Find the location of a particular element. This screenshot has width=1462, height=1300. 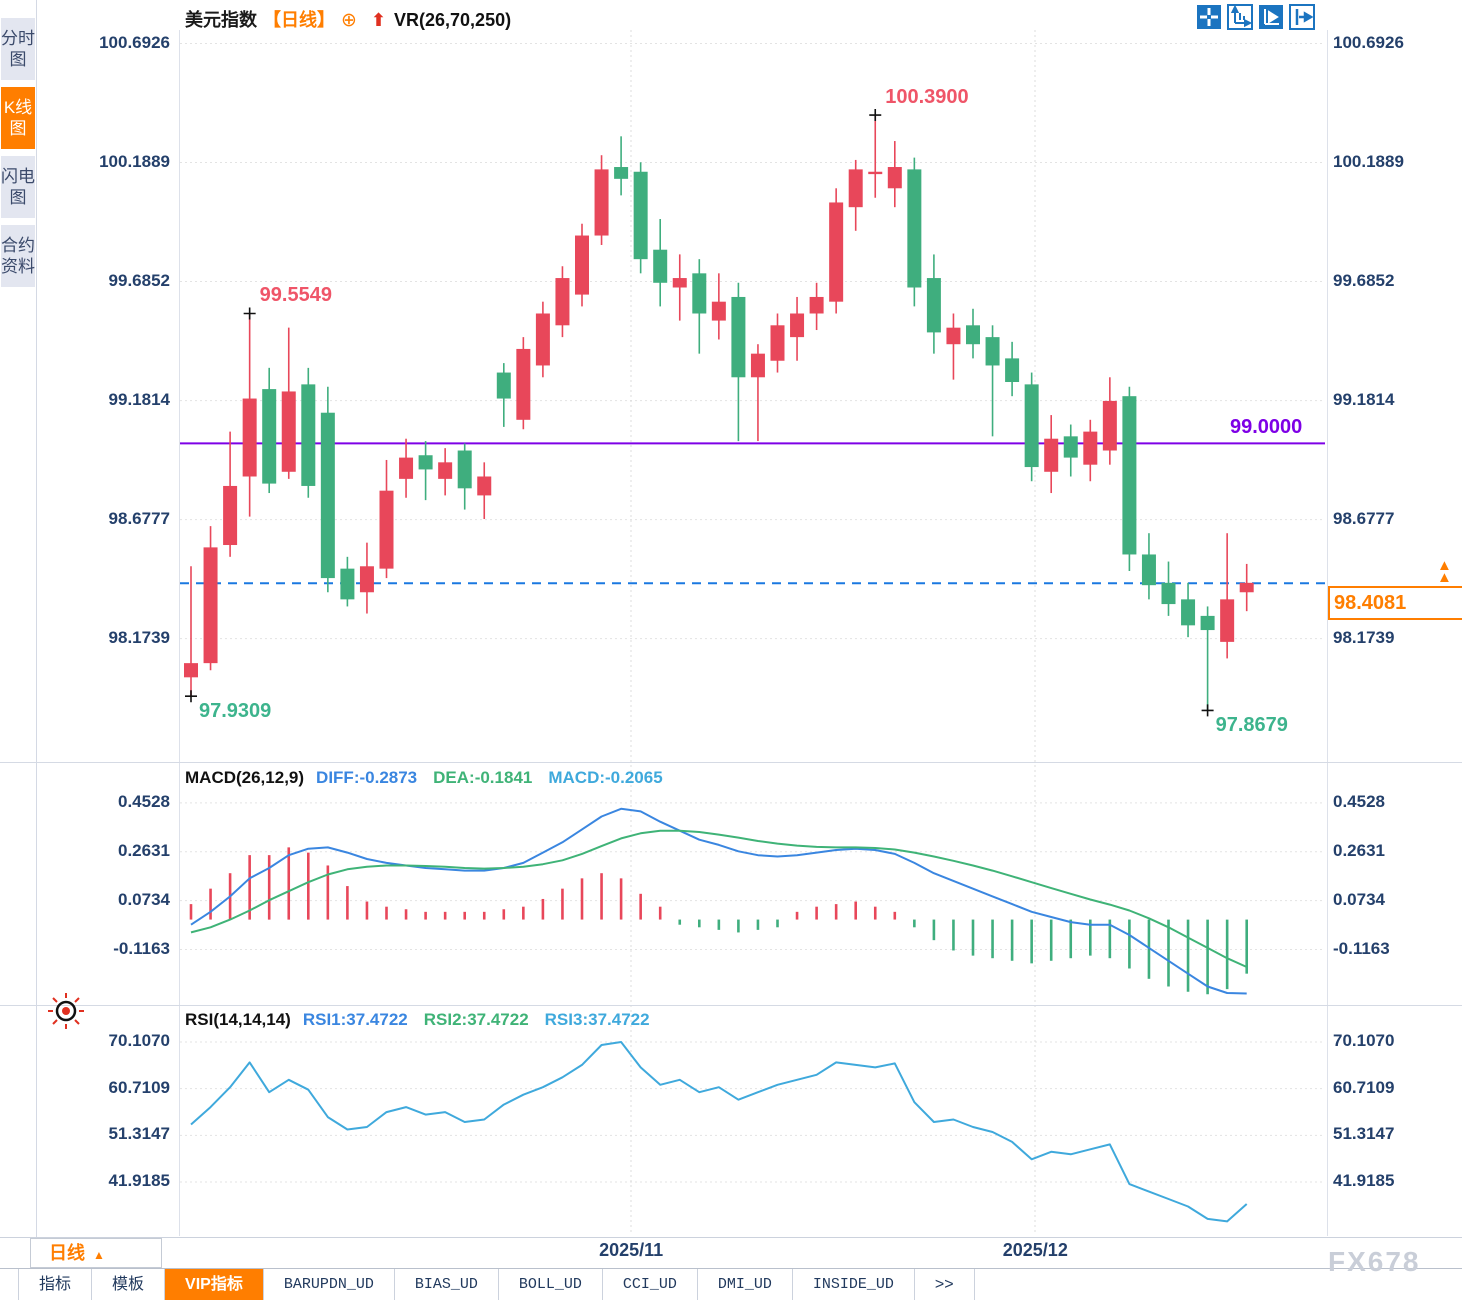

alert-sun-icon is located at coordinates (66, 1011).